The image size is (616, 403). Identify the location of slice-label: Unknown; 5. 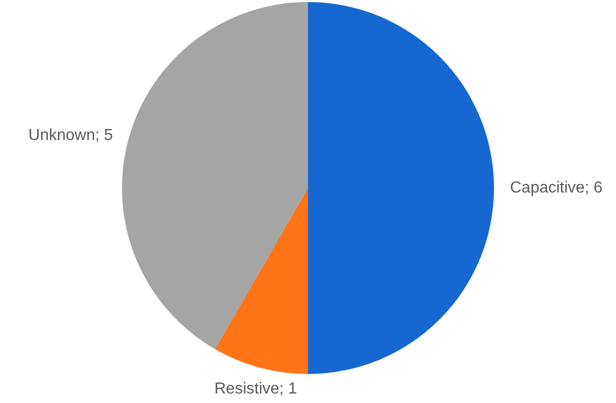
(70, 135).